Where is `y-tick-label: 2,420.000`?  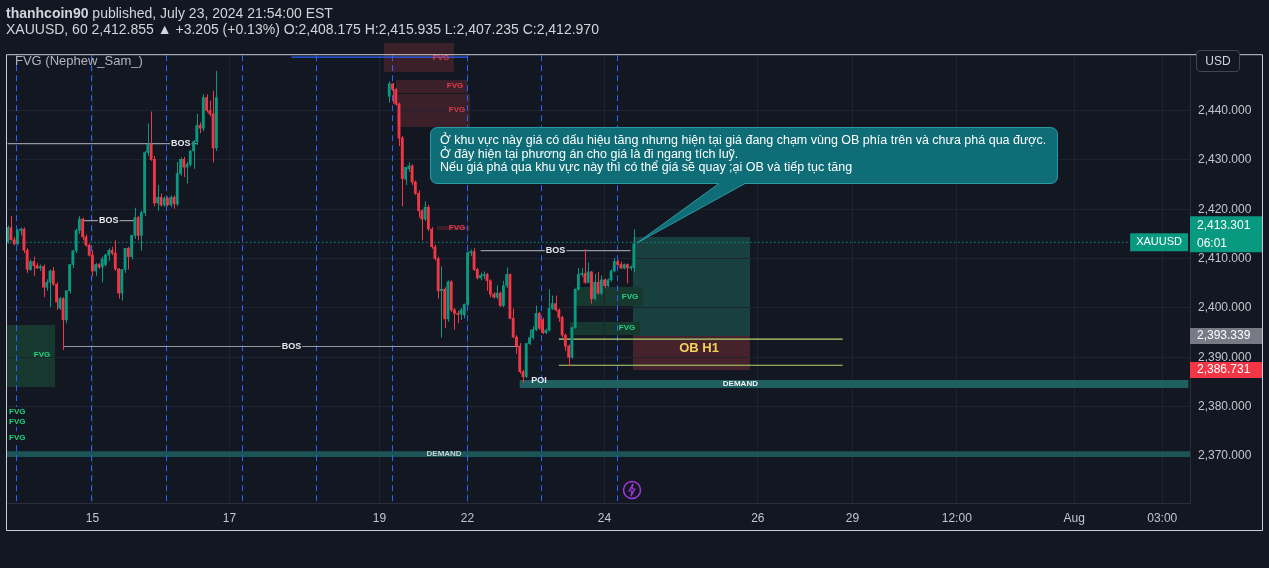
y-tick-label: 2,420.000 is located at coordinates (1225, 208).